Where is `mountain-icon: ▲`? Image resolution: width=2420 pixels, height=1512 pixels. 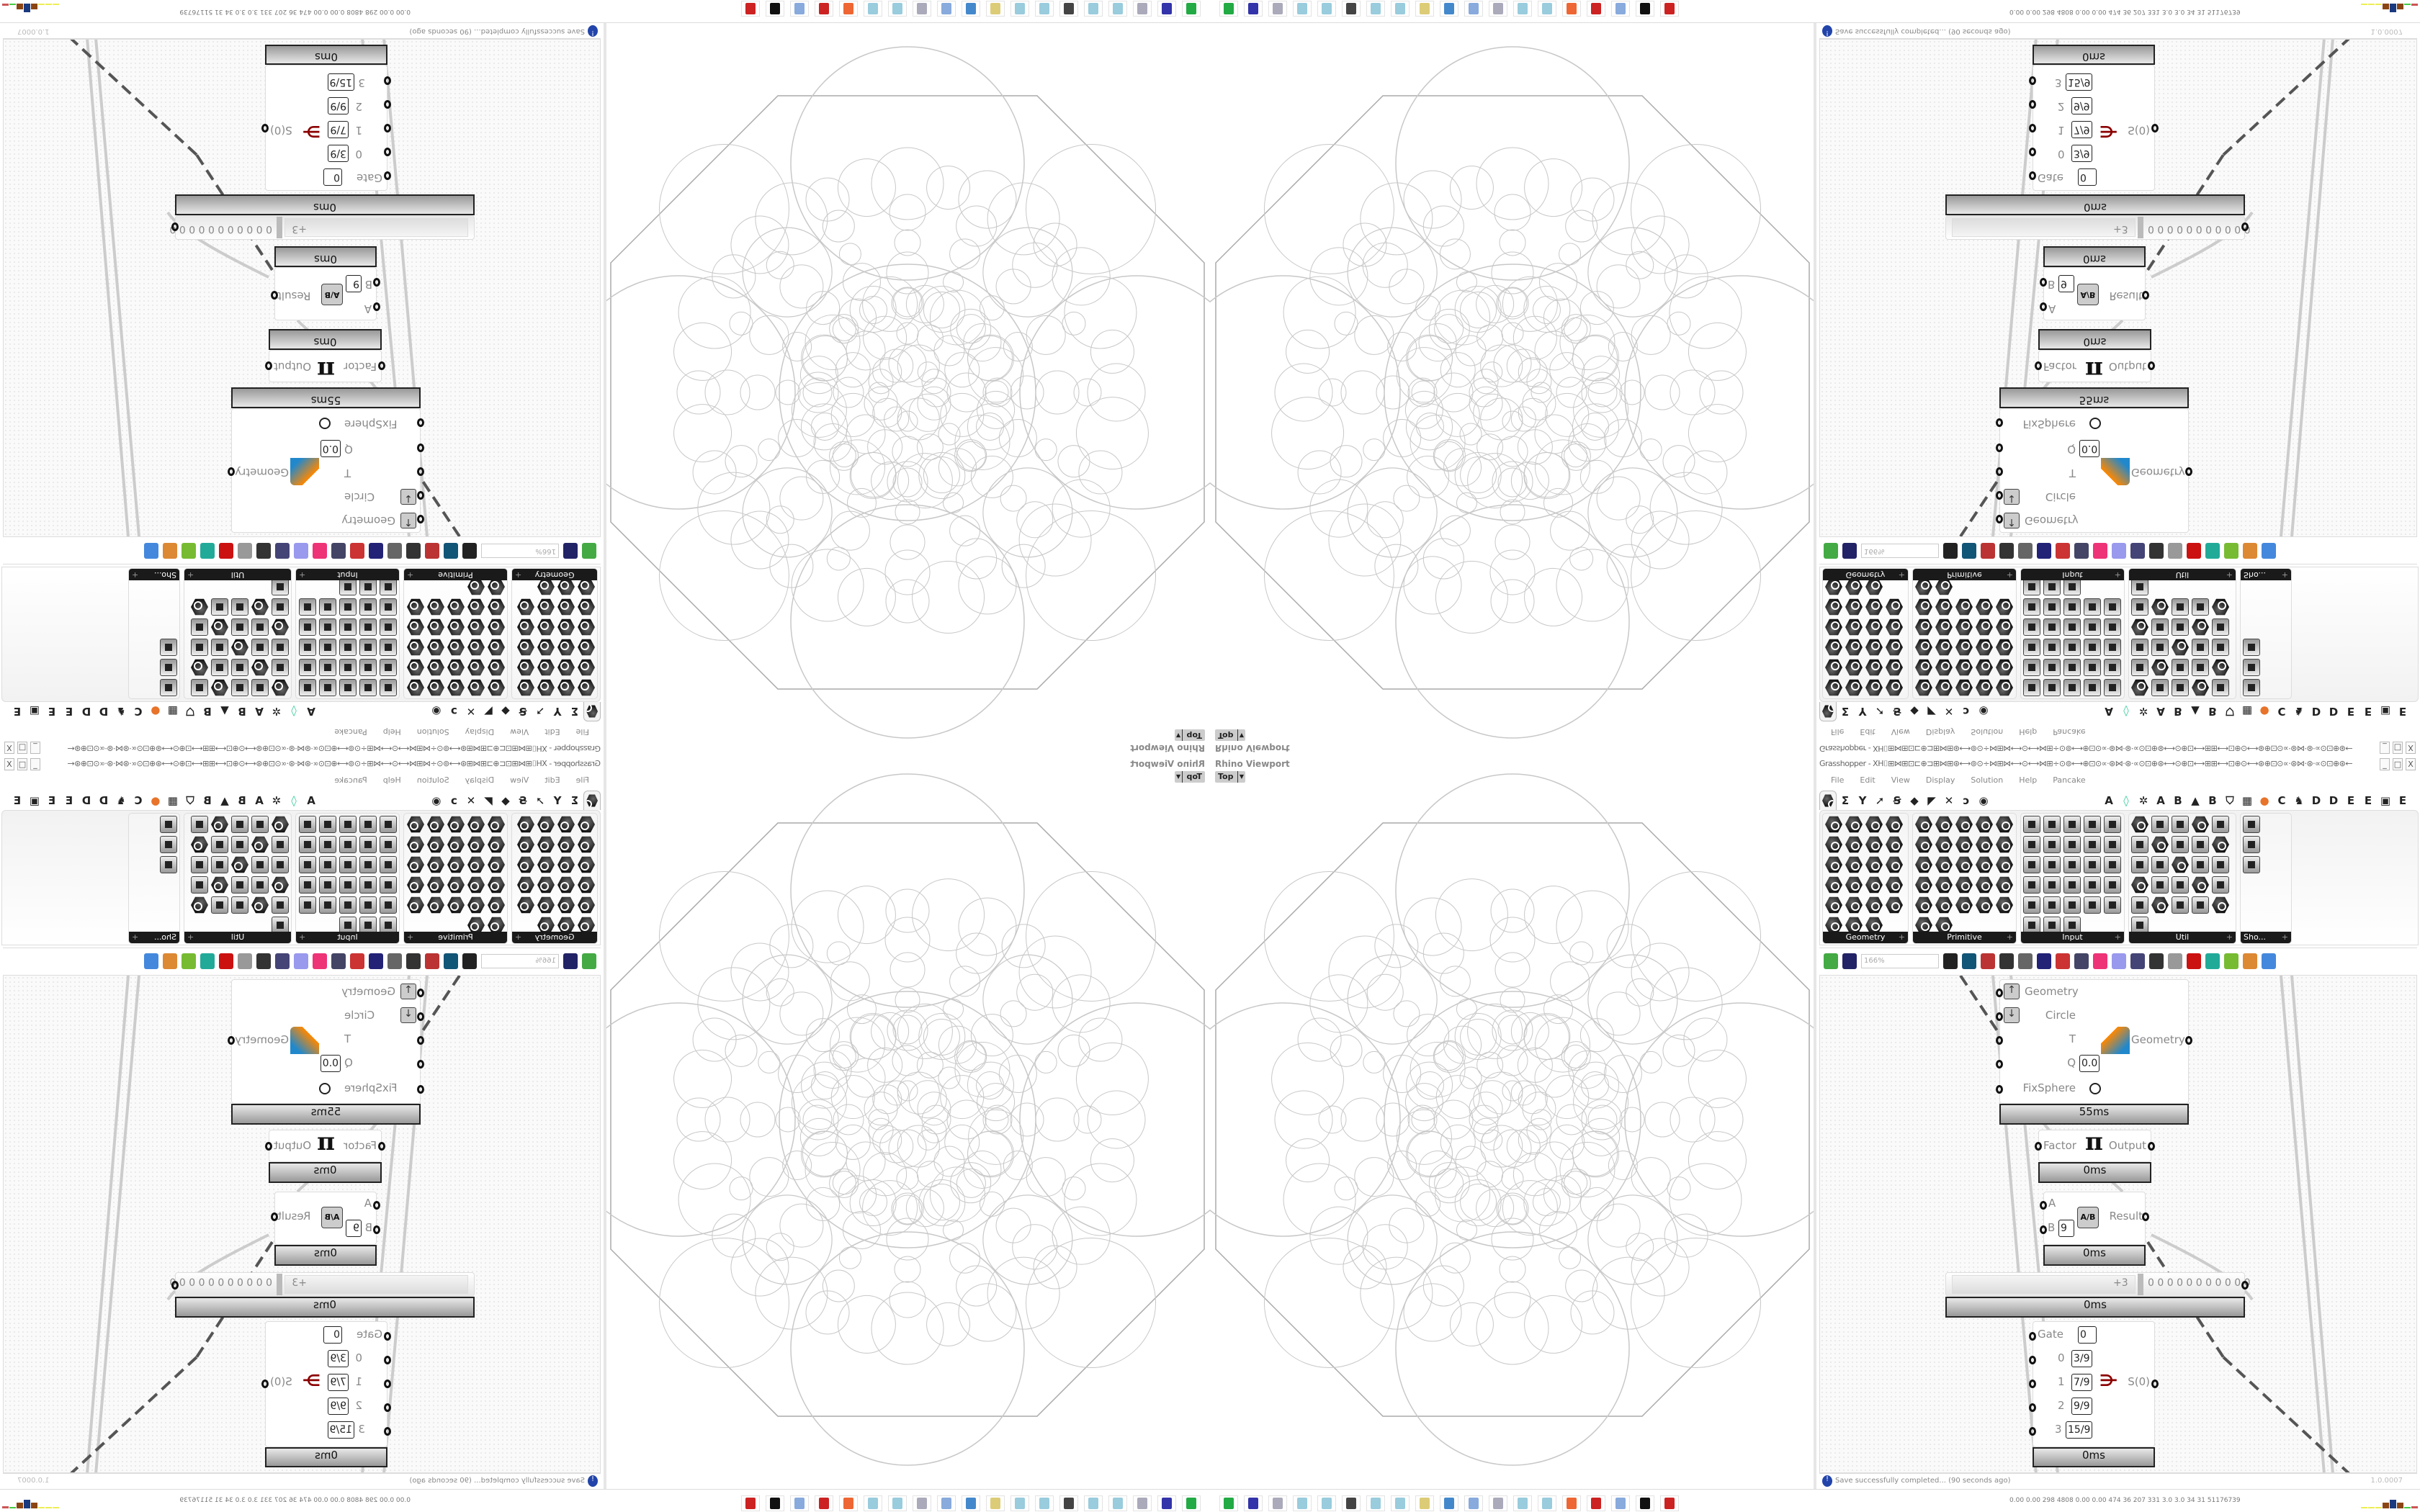 mountain-icon: ▲ is located at coordinates (2195, 800).